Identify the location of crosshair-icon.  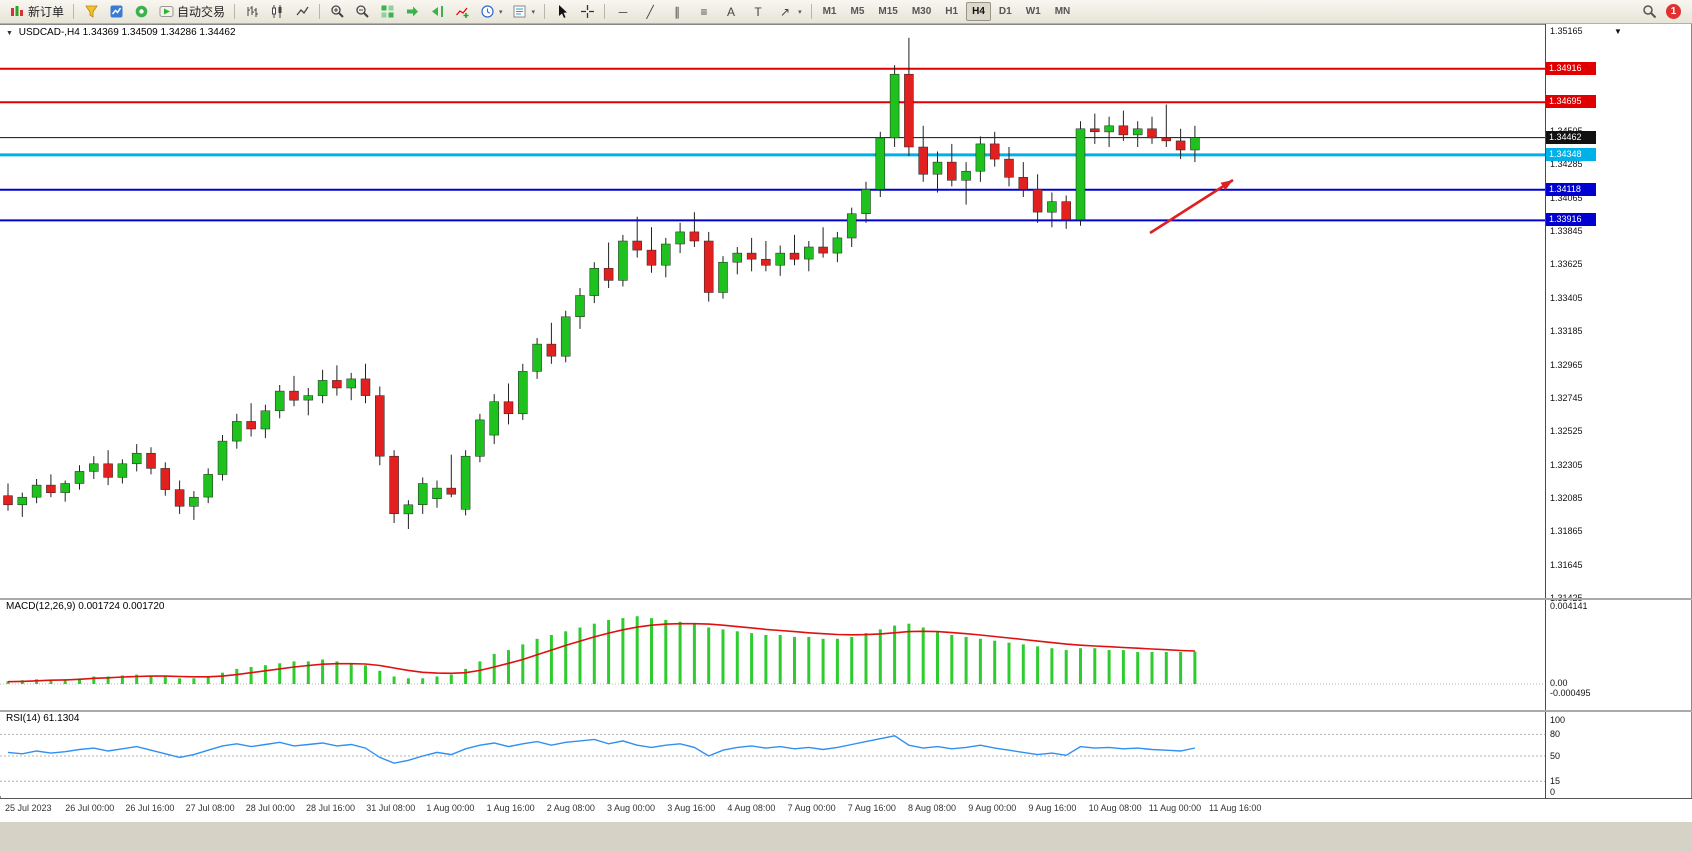
(587, 12).